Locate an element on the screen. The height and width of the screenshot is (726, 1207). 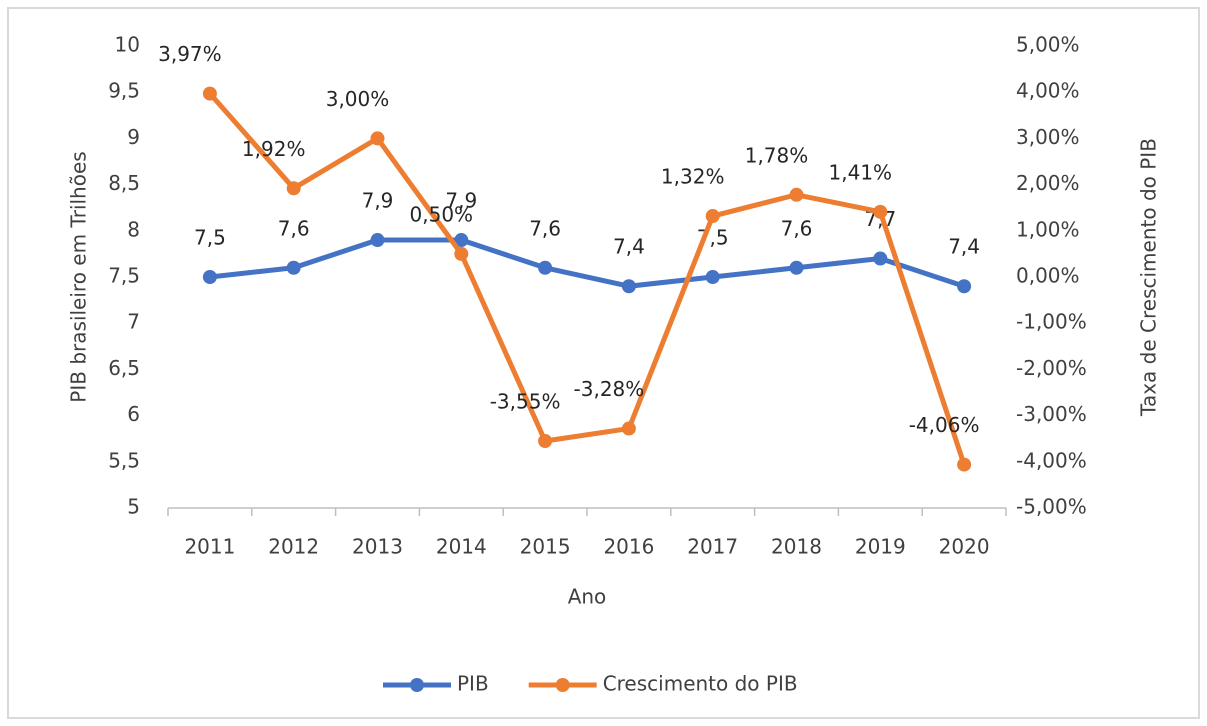
data-label: 1,41% is located at coordinates (861, 172).